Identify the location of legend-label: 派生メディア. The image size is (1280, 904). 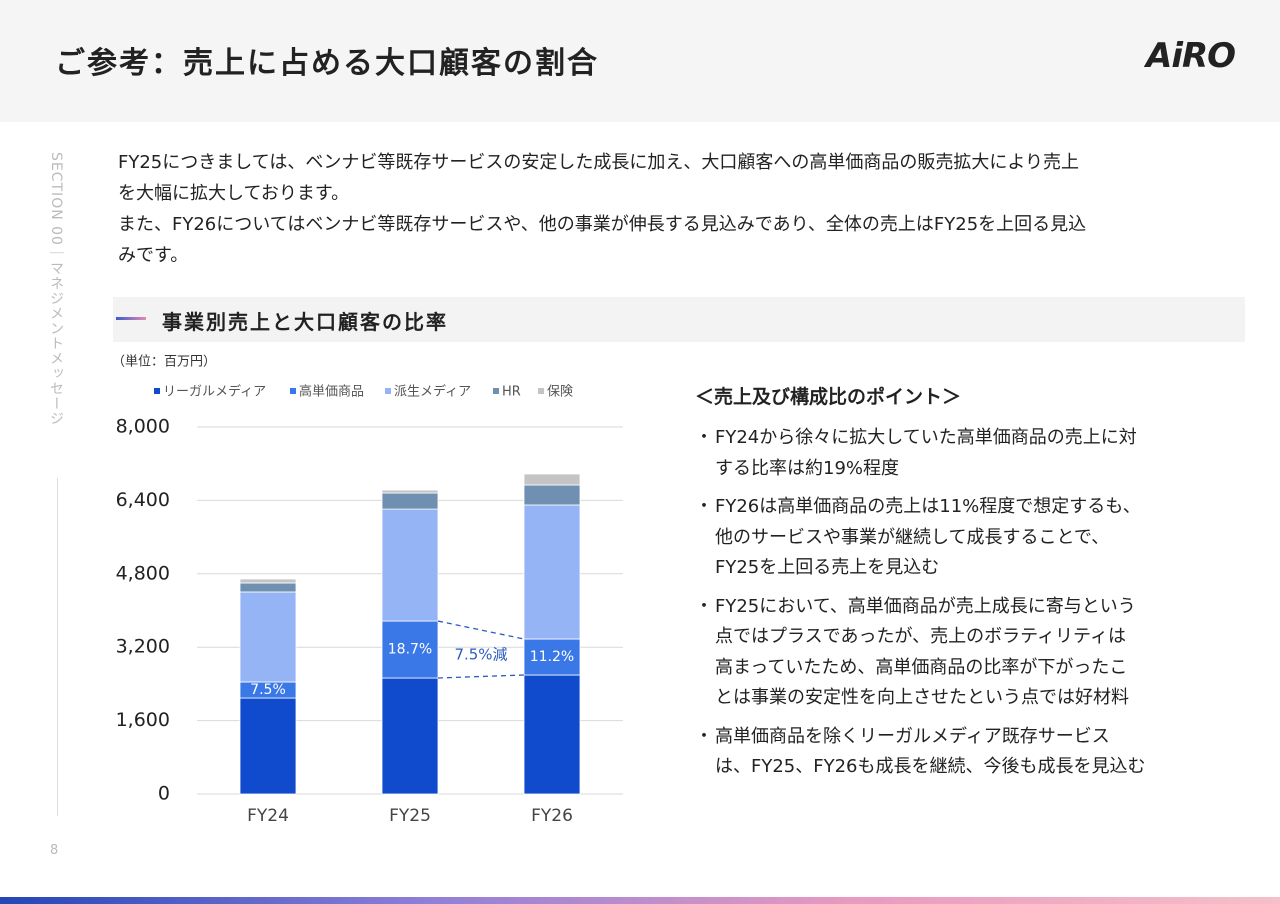
(432, 392).